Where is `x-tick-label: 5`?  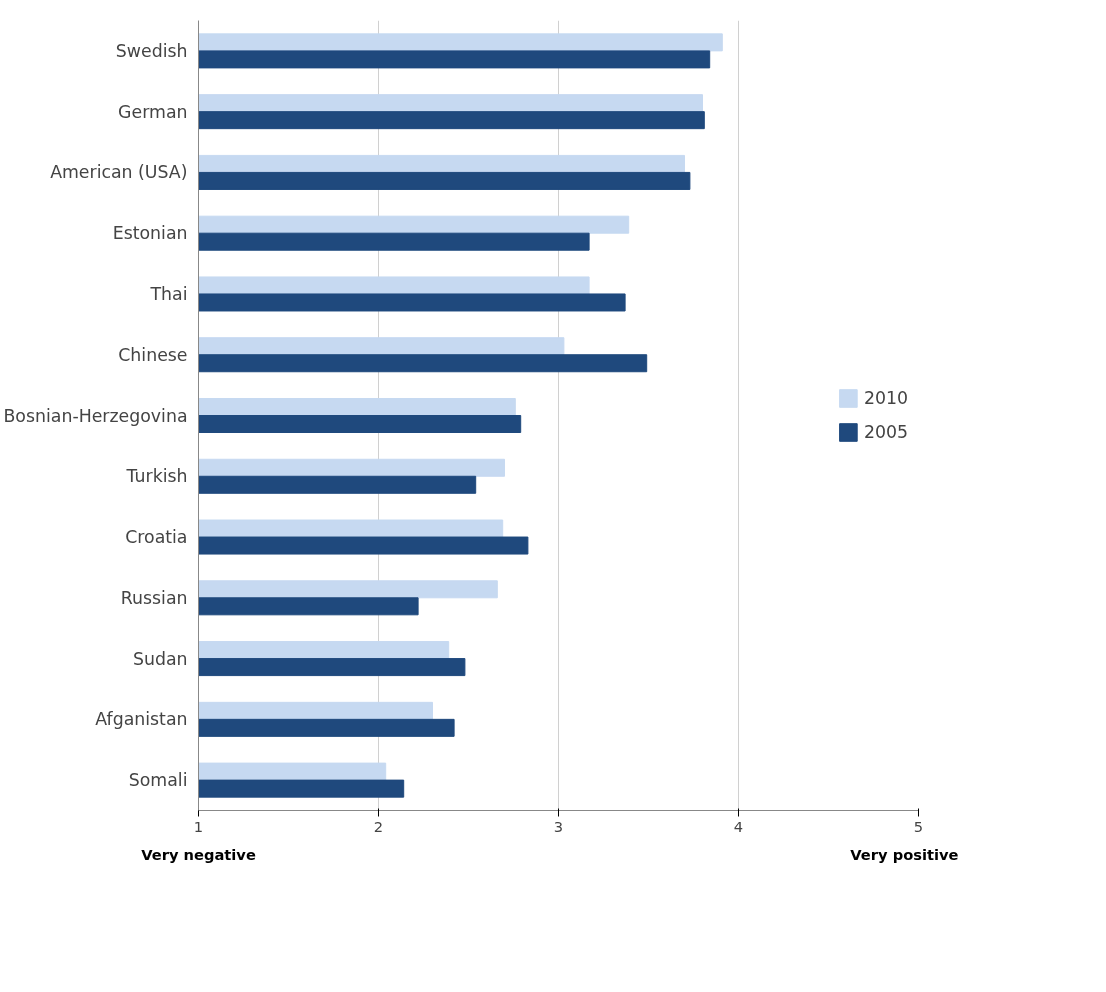
x-tick-label: 5 is located at coordinates (918, 826).